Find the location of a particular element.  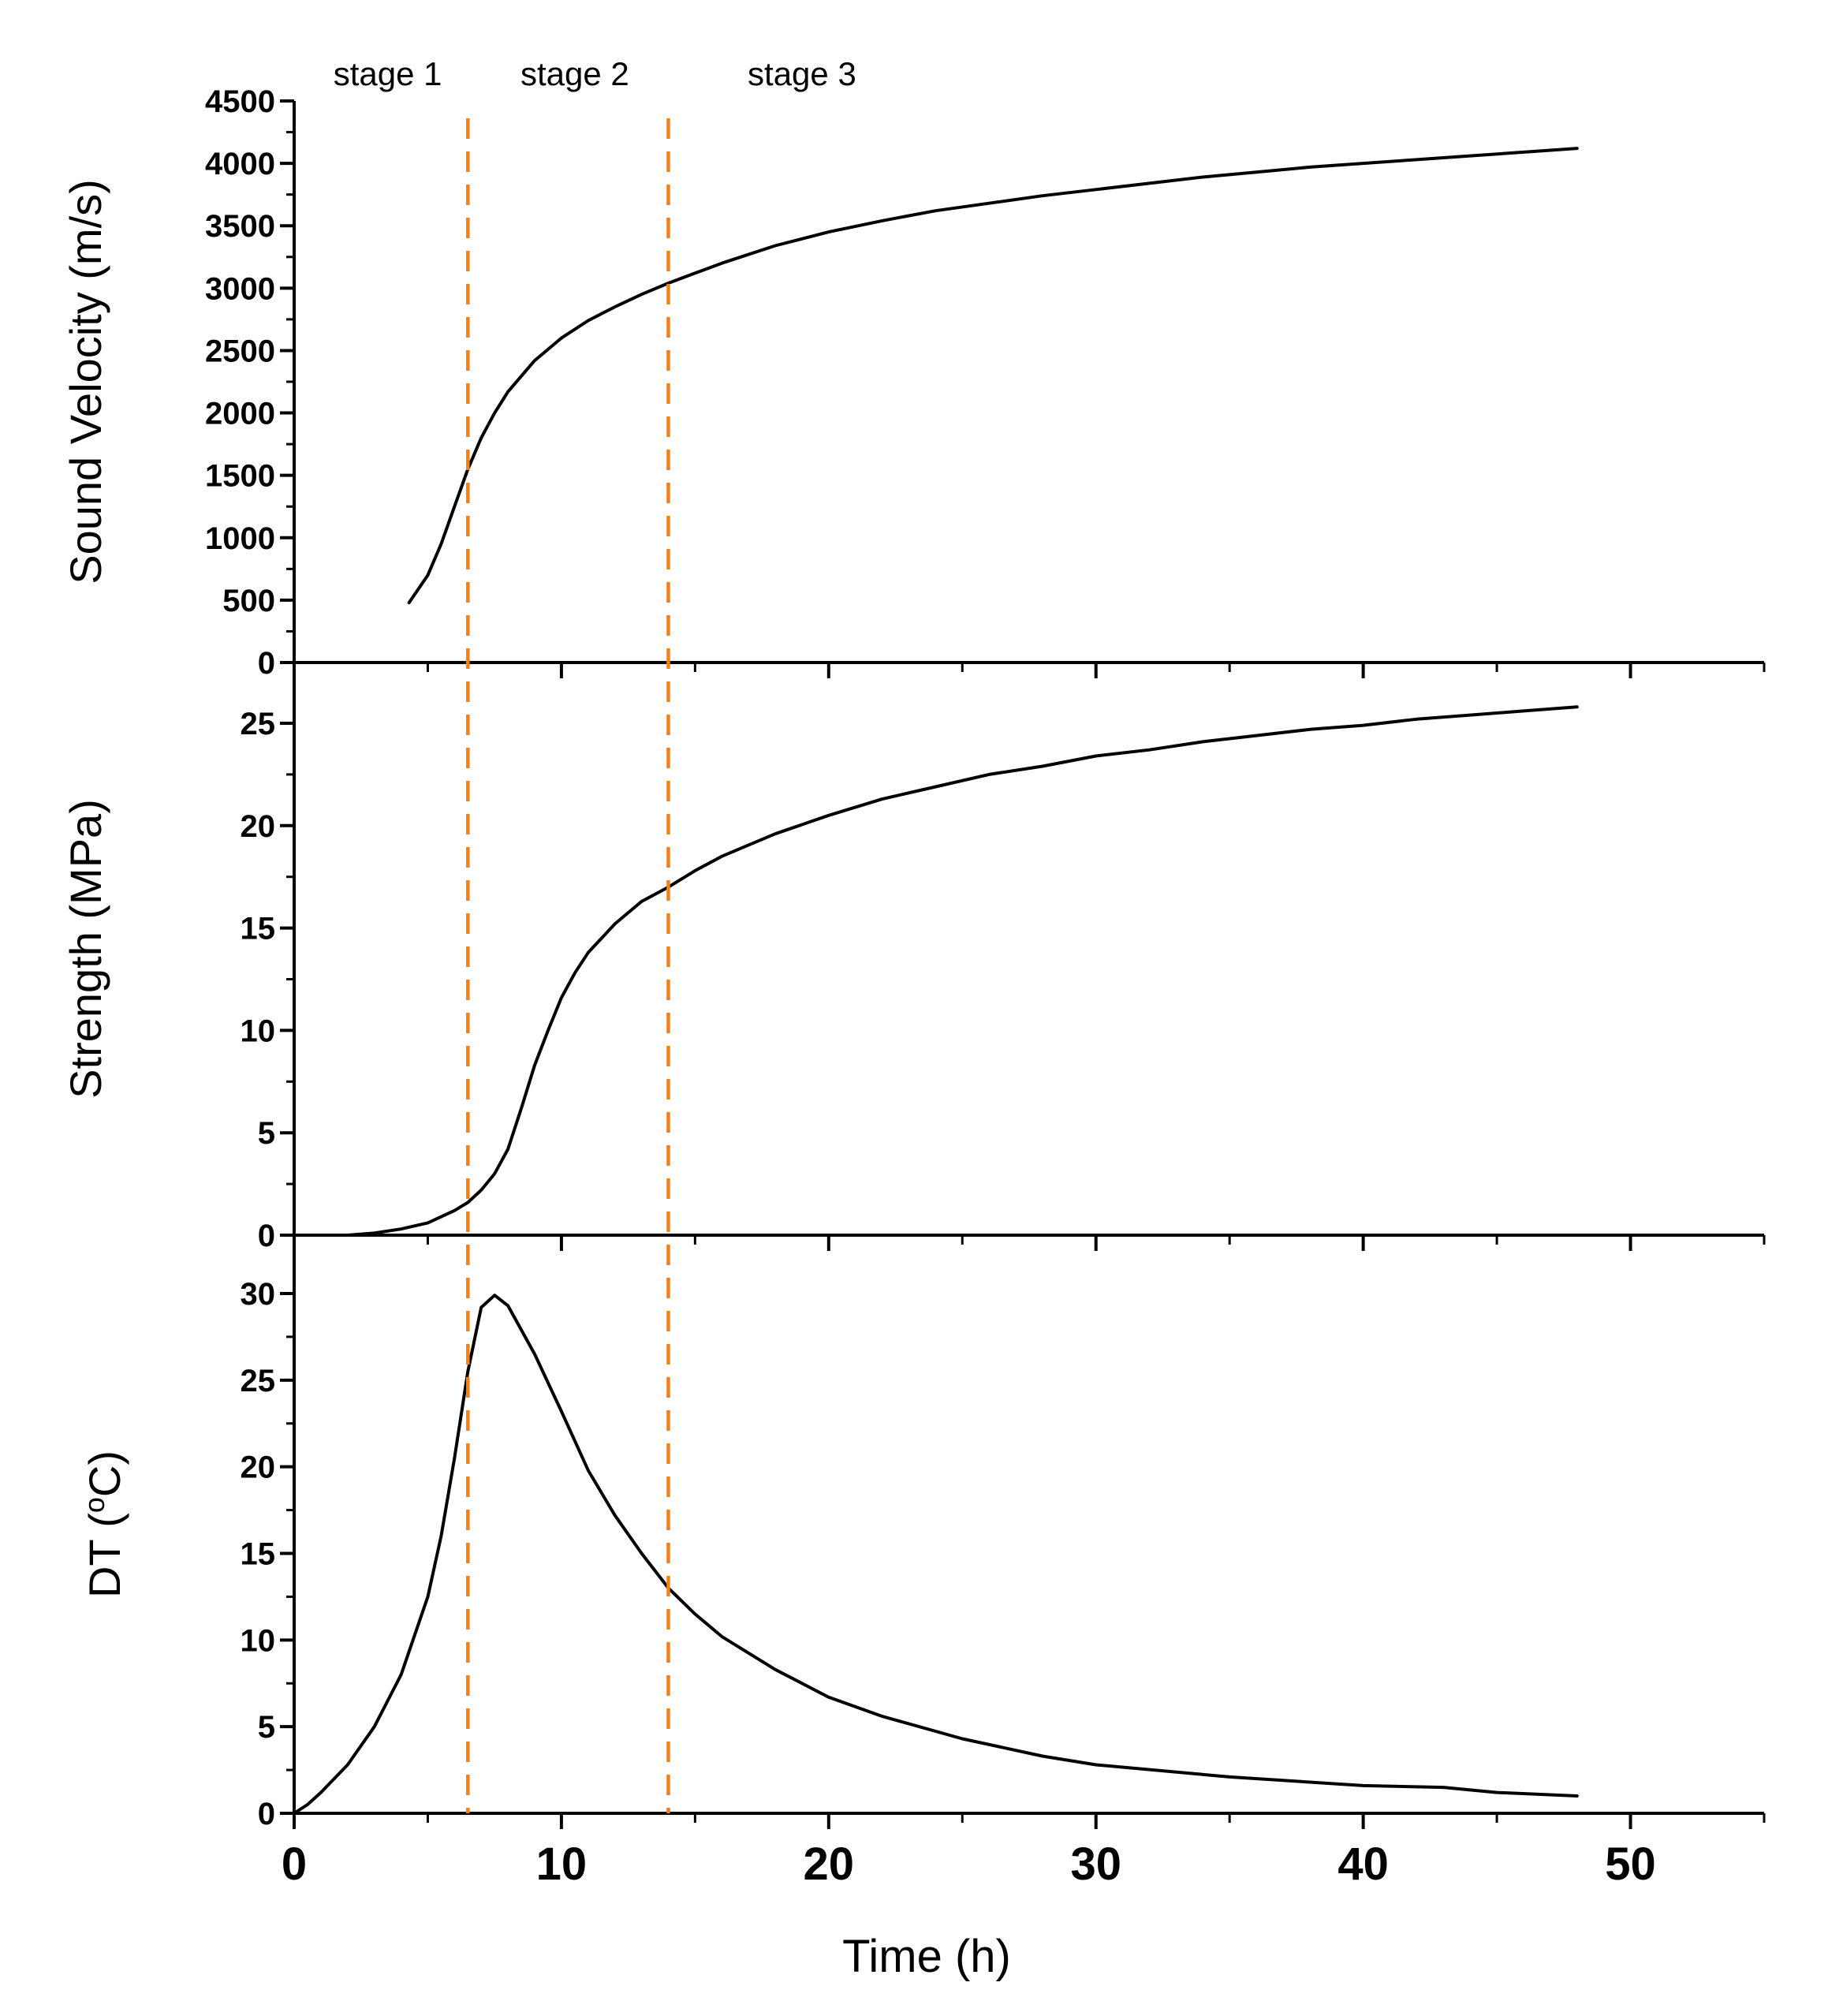

y-tick-label: 3500 is located at coordinates (240, 226).